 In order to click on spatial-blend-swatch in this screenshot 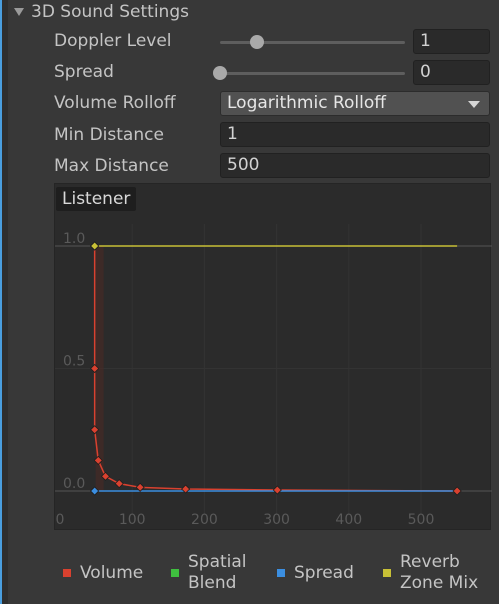, I will do `click(175, 573)`.